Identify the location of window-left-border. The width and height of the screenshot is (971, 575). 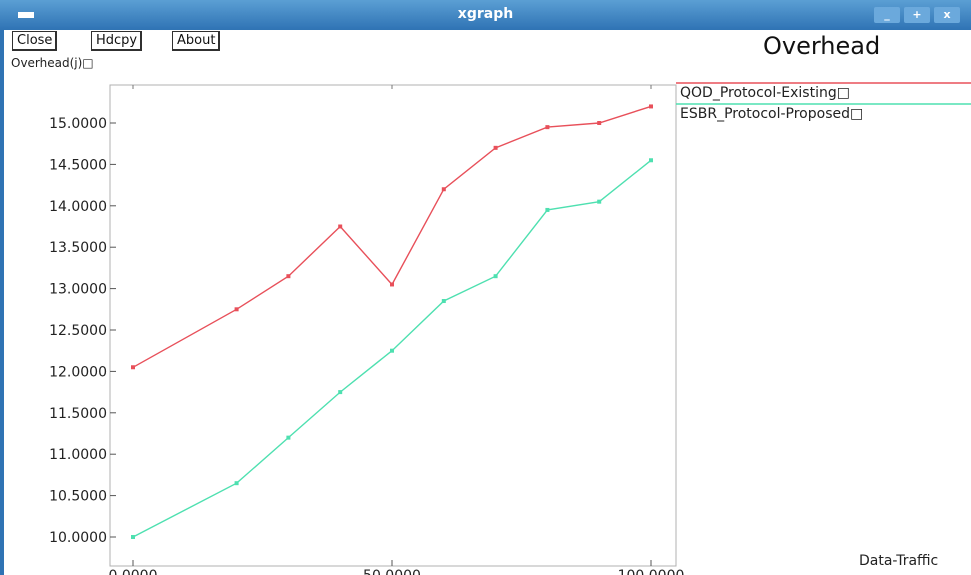
(2, 302).